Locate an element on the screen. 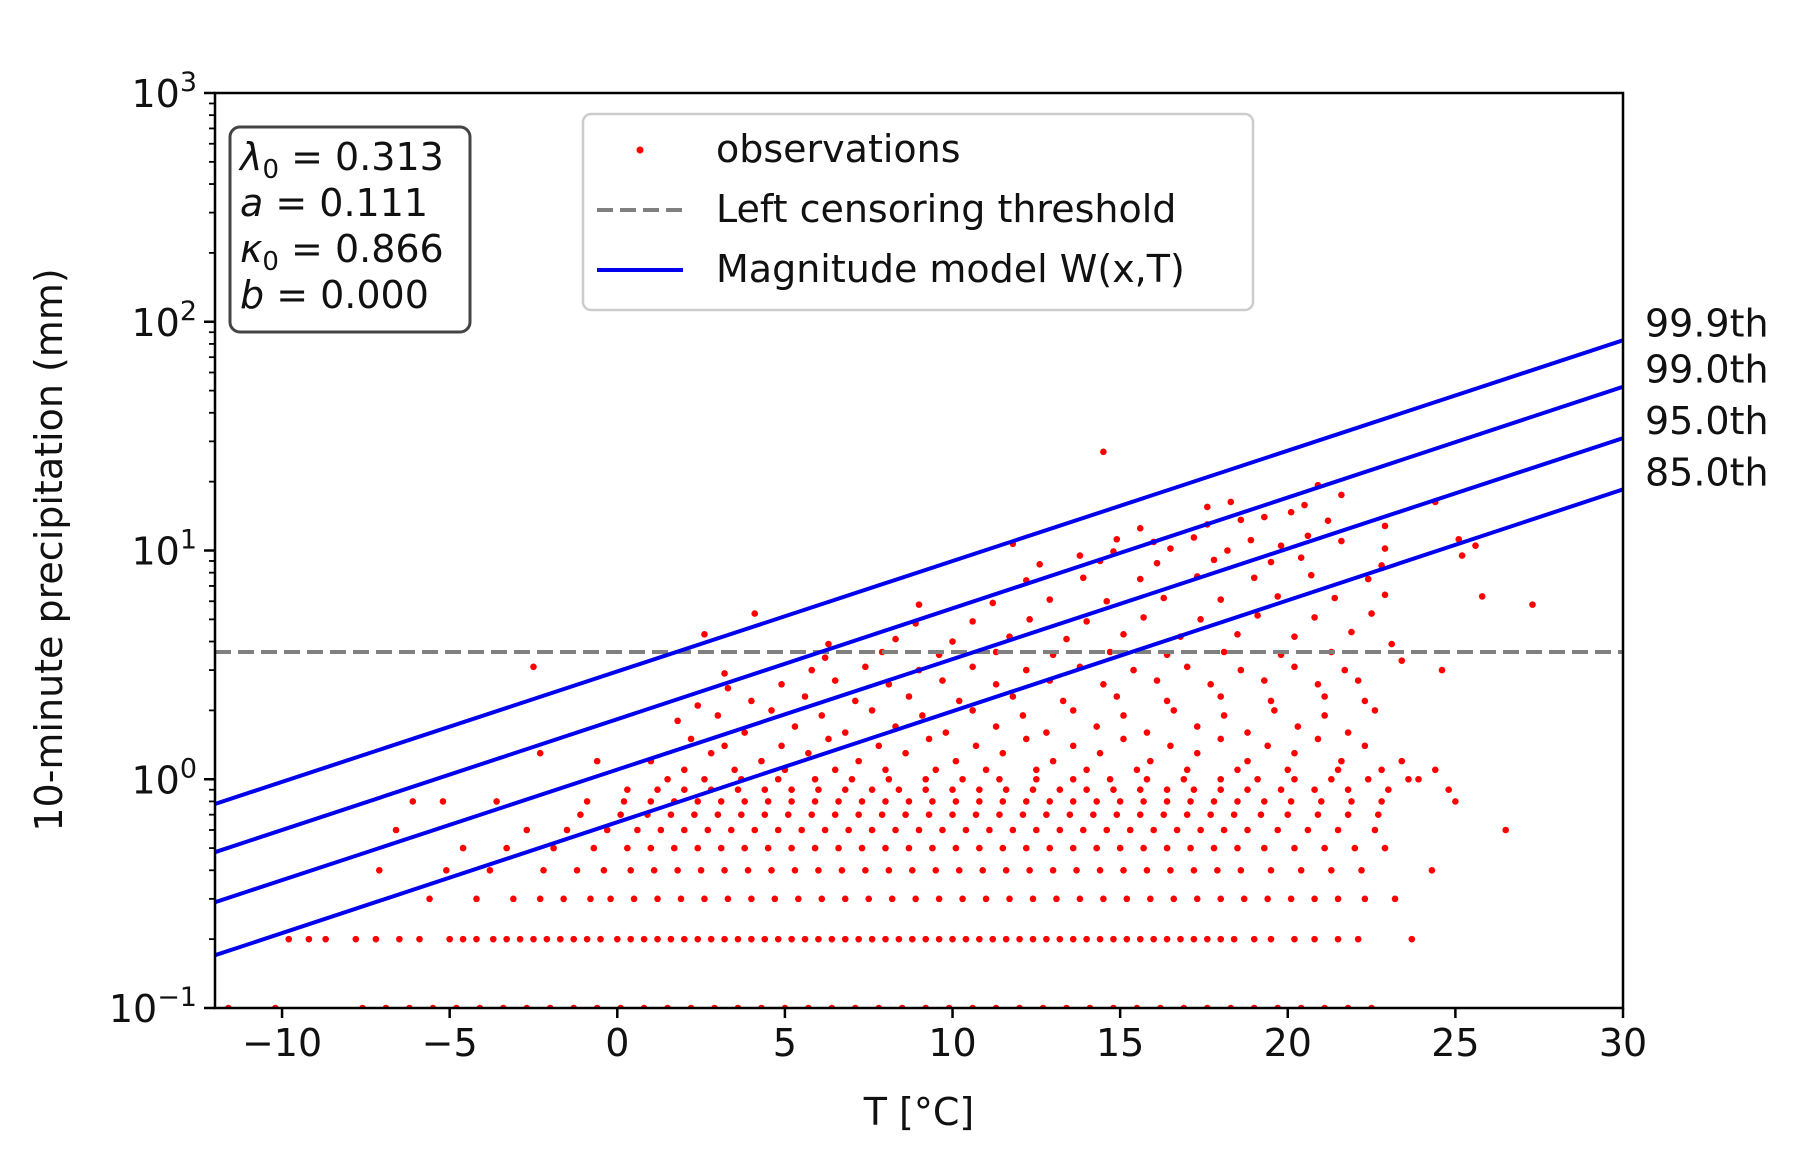 This screenshot has width=1799, height=1154. parameter-line: λ0 = 0.313 is located at coordinates (341, 160).